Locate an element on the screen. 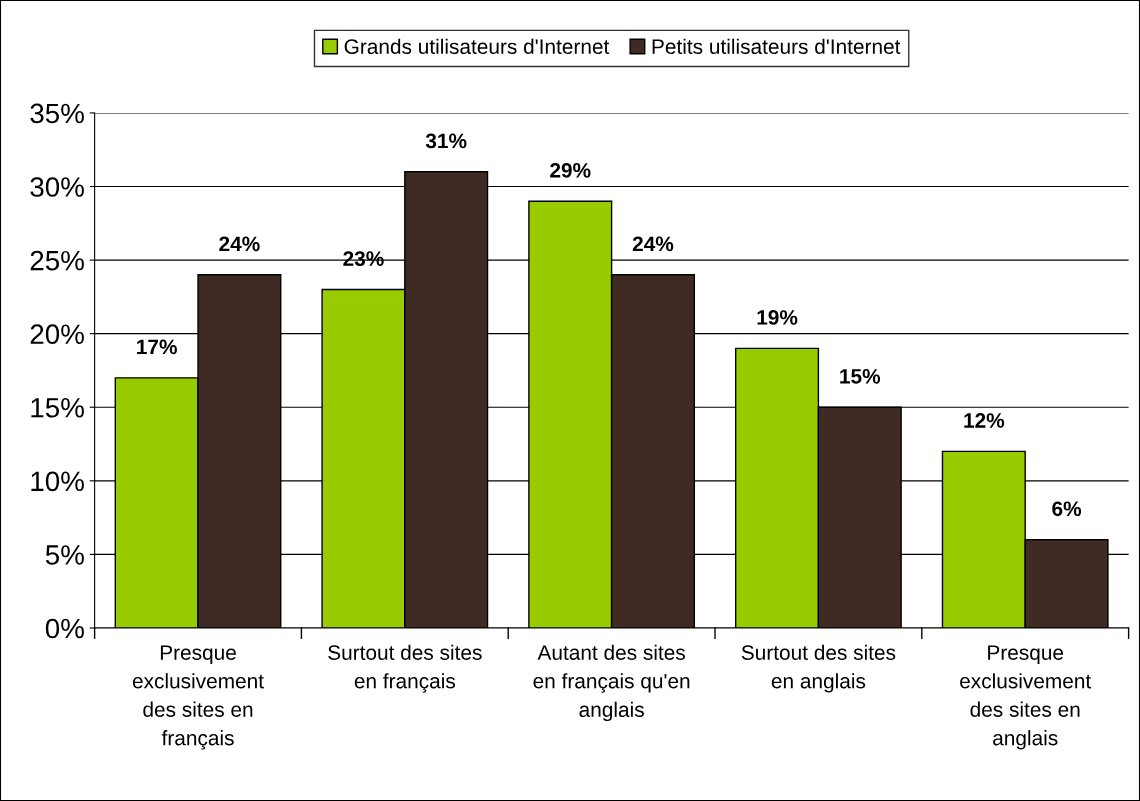 This screenshot has width=1140, height=801. data-label: 29% is located at coordinates (570, 170).